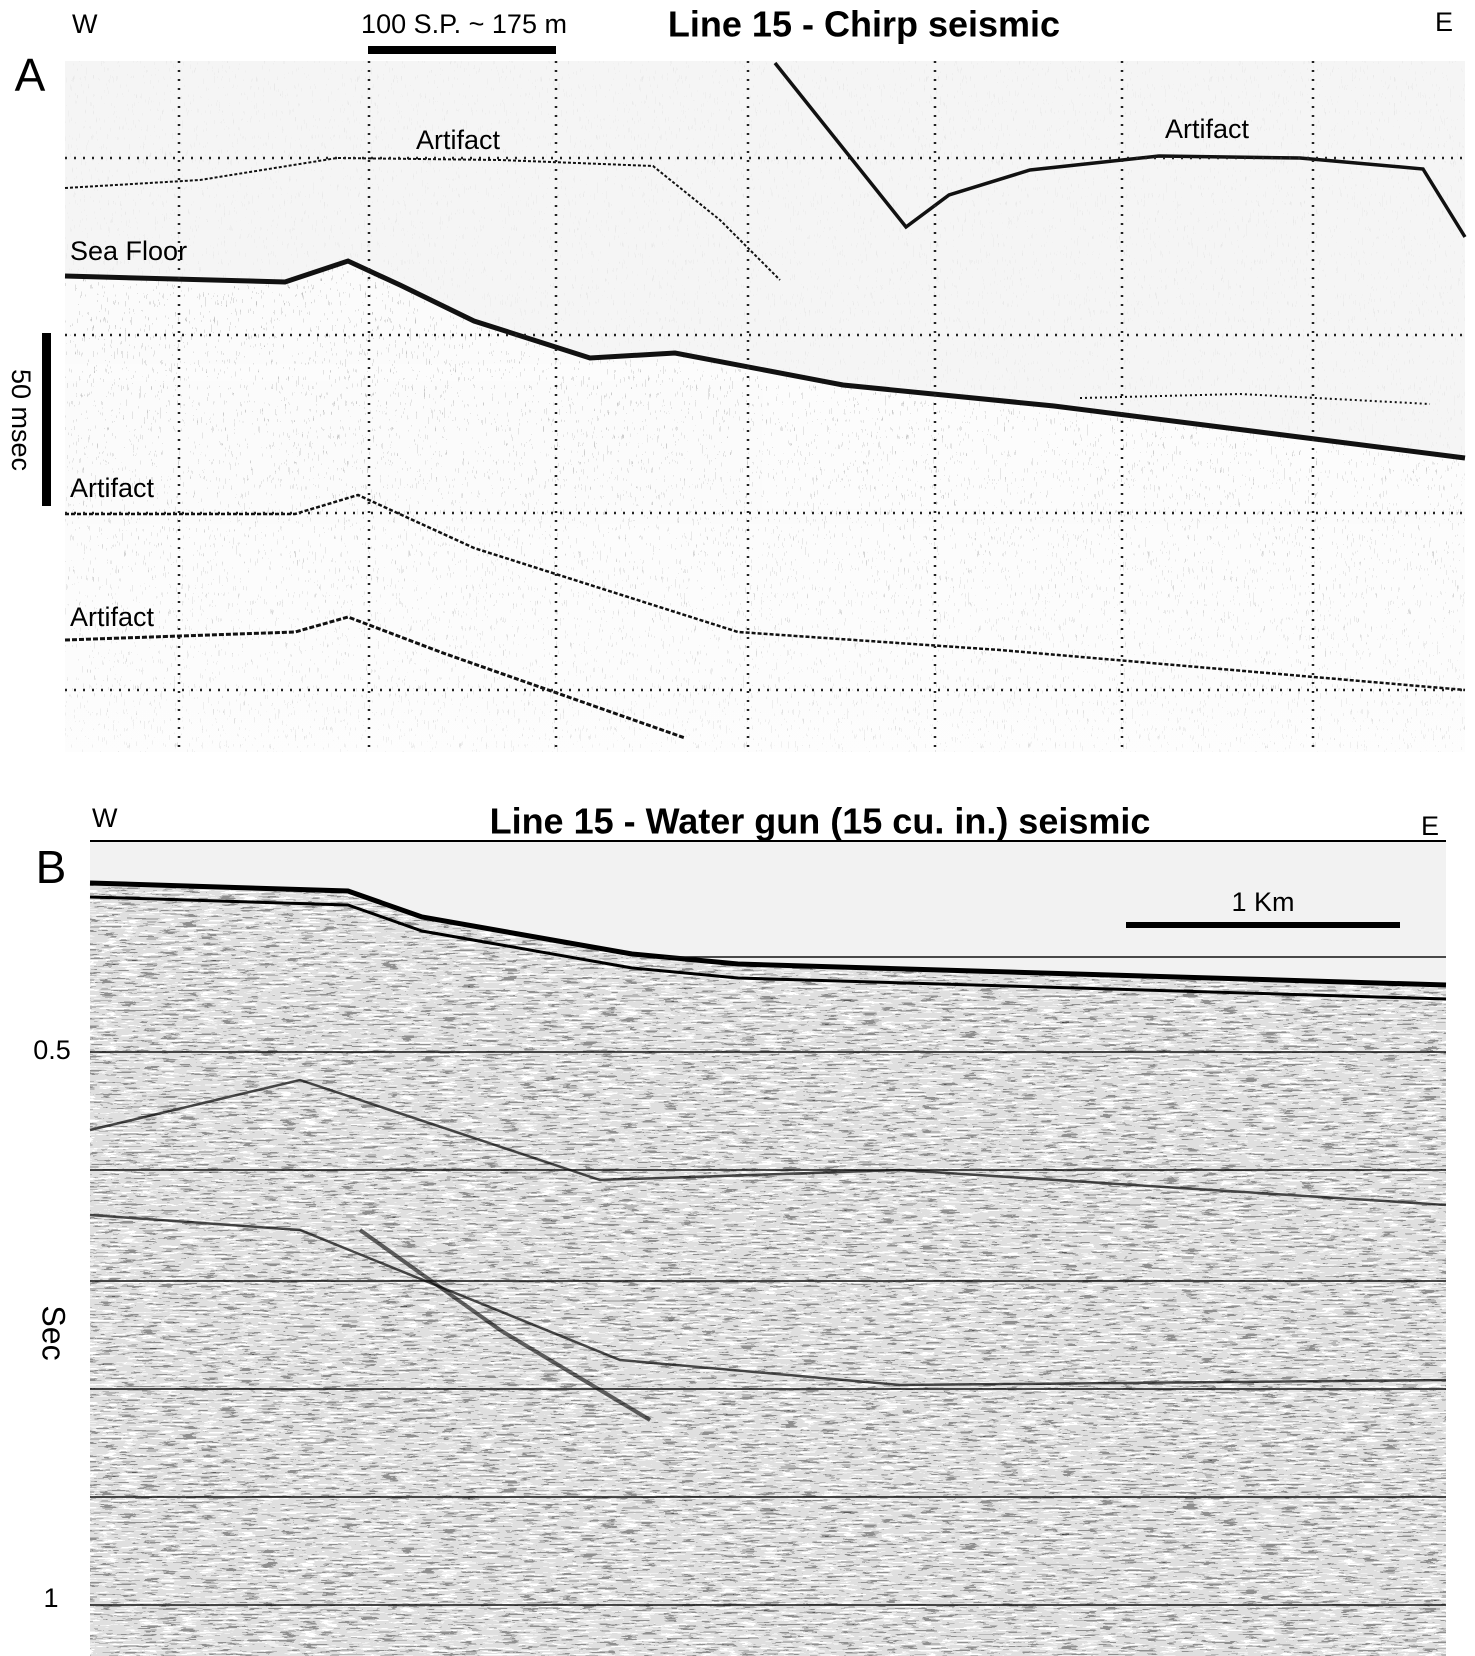  Describe the element at coordinates (50, 1598) in the screenshot. I see `axis-label: 1` at that location.